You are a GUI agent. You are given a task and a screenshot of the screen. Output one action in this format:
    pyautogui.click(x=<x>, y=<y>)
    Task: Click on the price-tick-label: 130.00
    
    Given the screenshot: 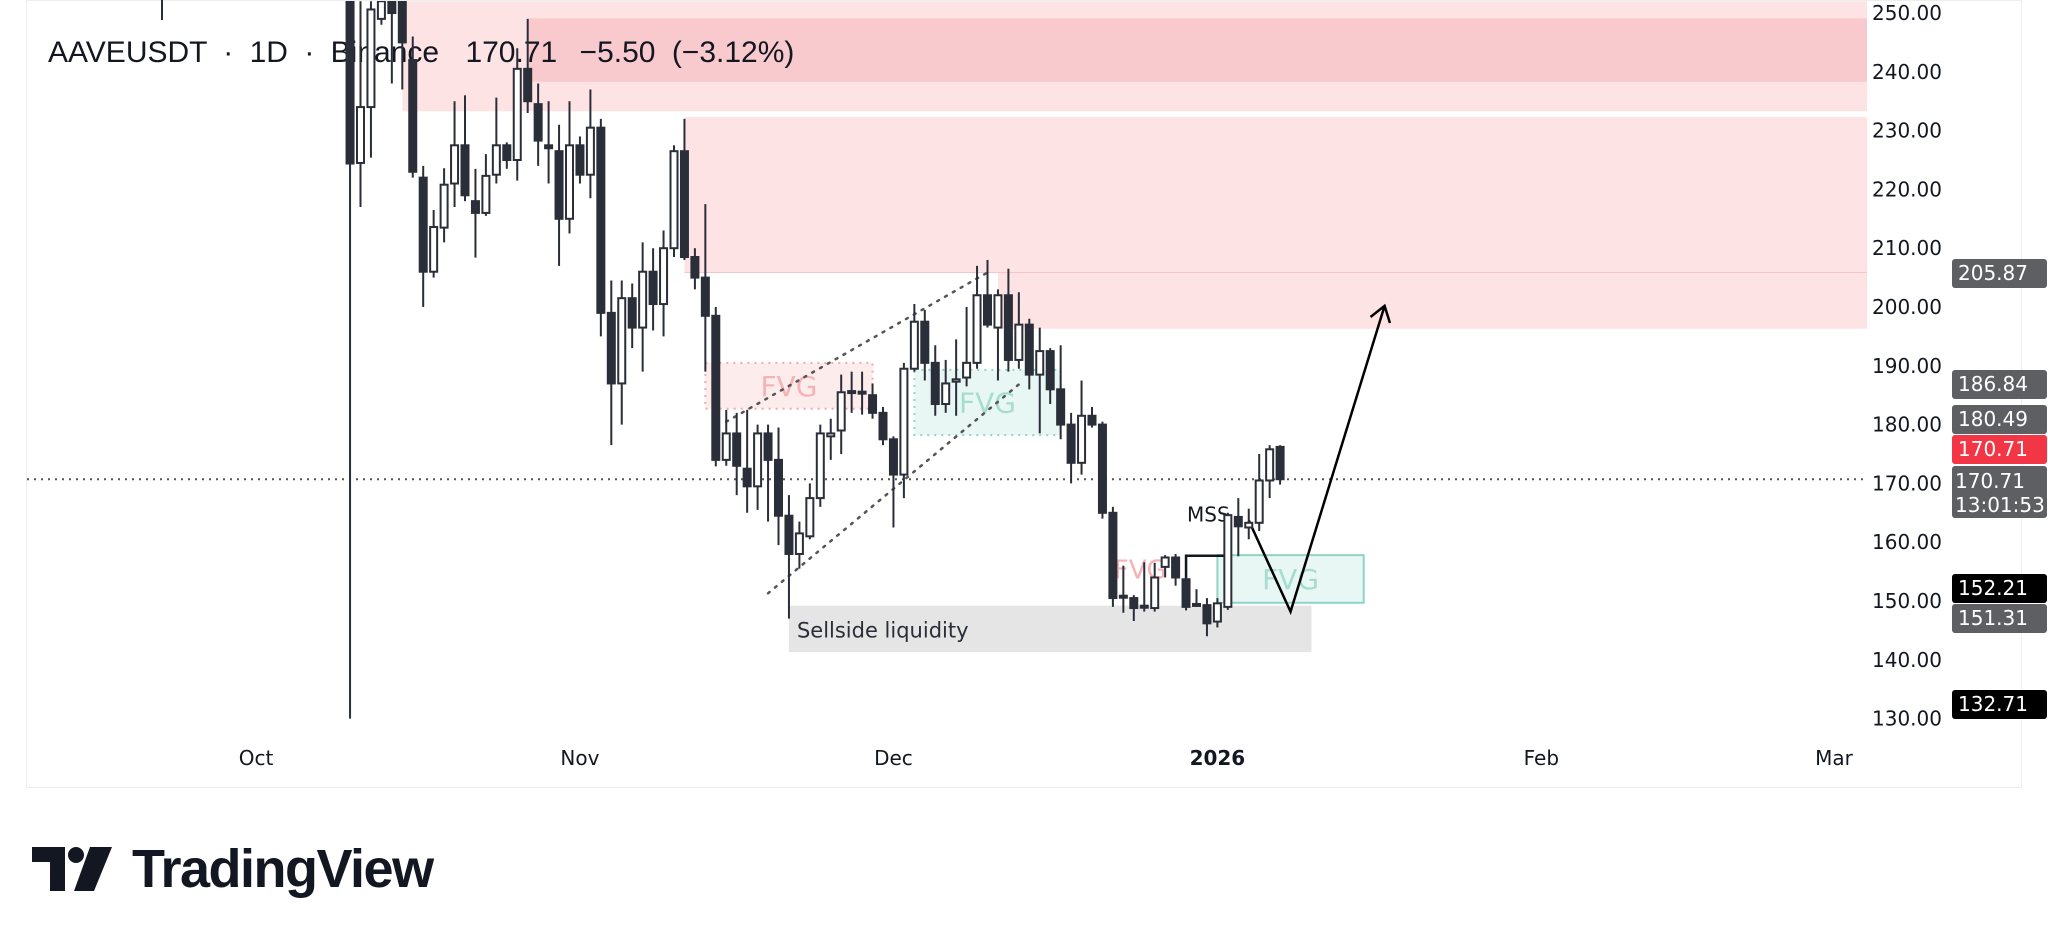 What is the action you would take?
    pyautogui.click(x=1907, y=719)
    